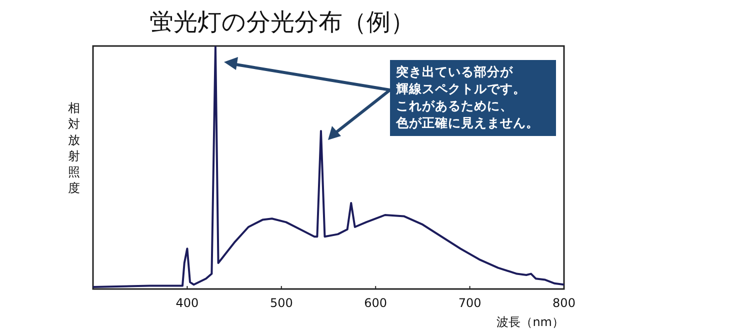 The image size is (748, 329). Describe the element at coordinates (454, 105) in the screenshot. I see `annotation: これがあるために、` at that location.